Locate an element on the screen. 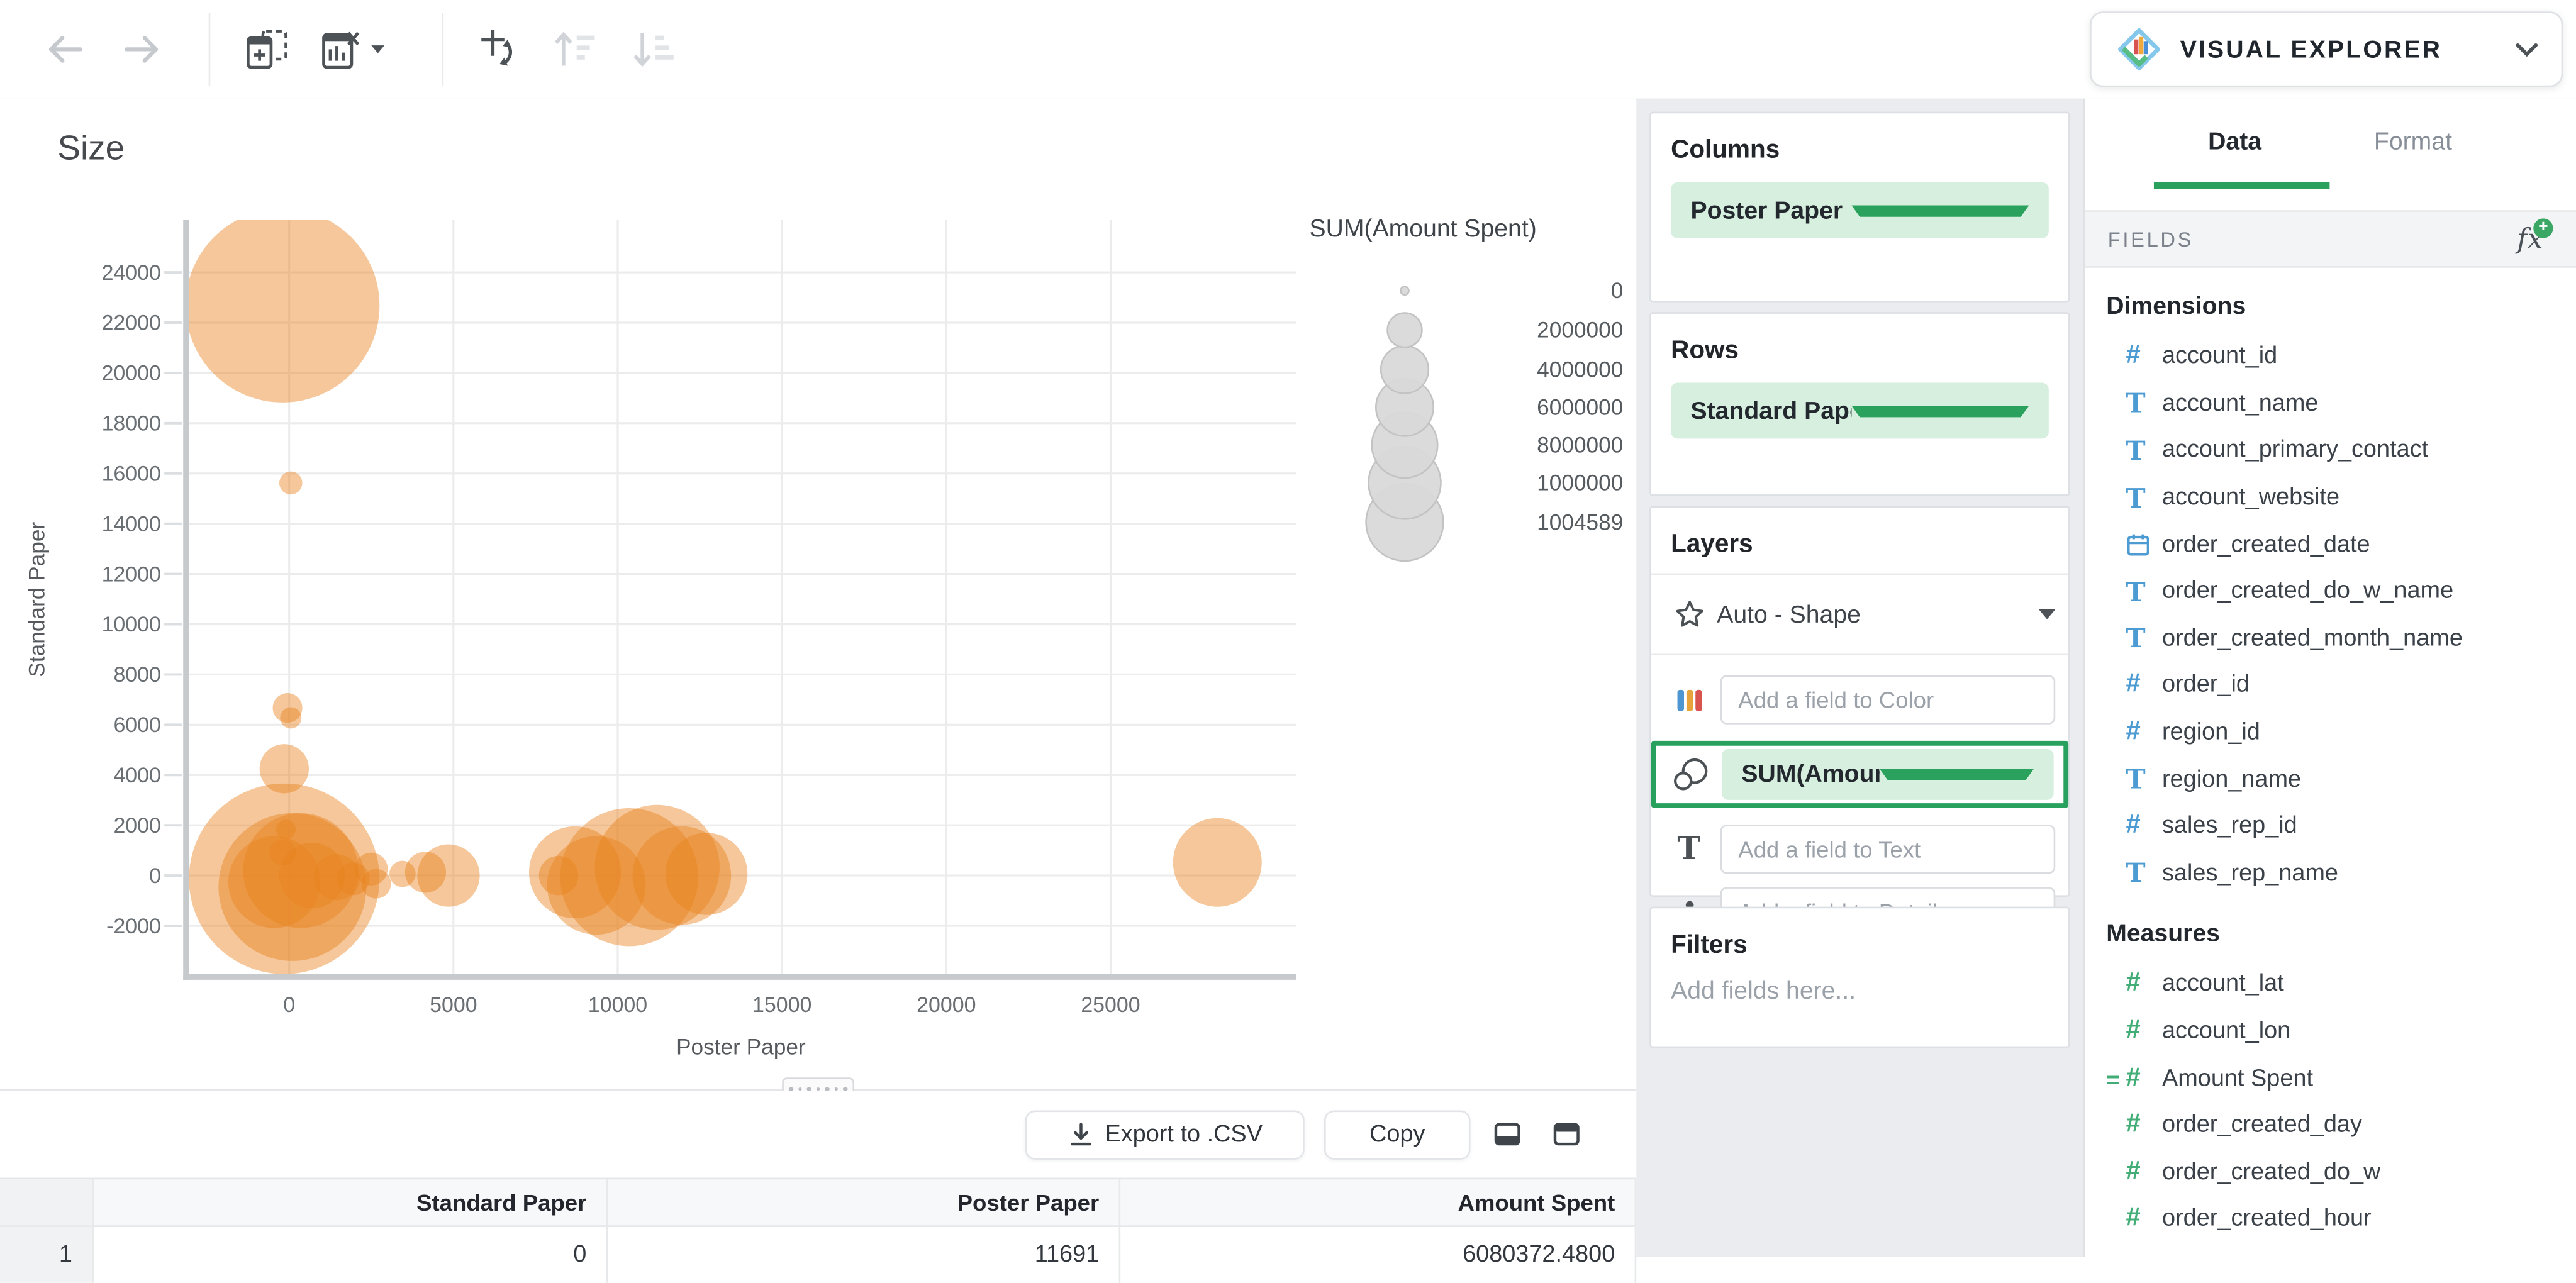 The height and width of the screenshot is (1283, 2576). field-label: order_created_date is located at coordinates (2265, 544).